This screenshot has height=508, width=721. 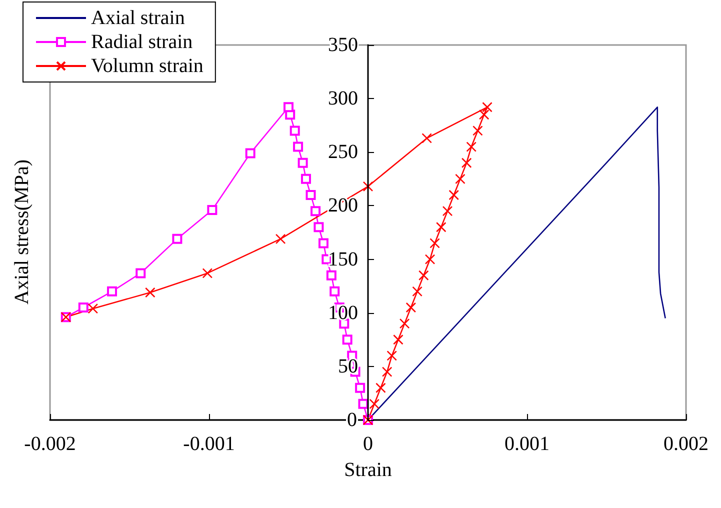 What do you see at coordinates (368, 470) in the screenshot?
I see `x-axis-title: Strain` at bounding box center [368, 470].